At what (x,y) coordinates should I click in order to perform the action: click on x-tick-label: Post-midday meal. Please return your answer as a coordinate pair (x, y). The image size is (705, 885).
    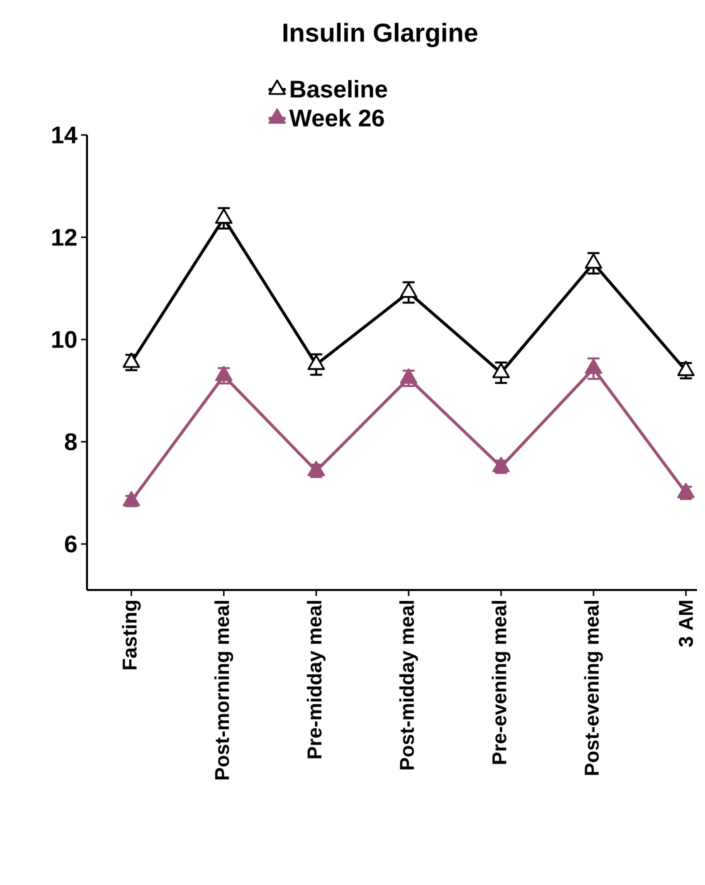
    Looking at the image, I should click on (408, 685).